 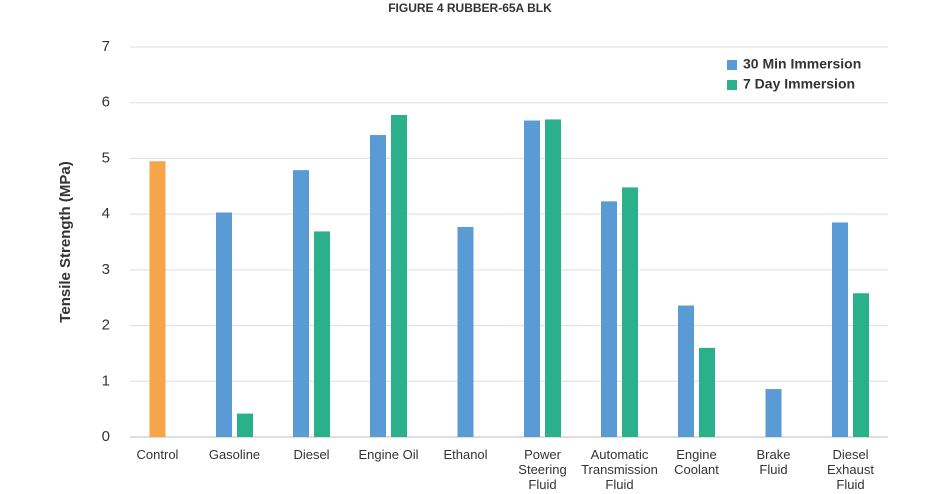 What do you see at coordinates (850, 469) in the screenshot?
I see `x-tick-label: Diesel Exhaust Fluid` at bounding box center [850, 469].